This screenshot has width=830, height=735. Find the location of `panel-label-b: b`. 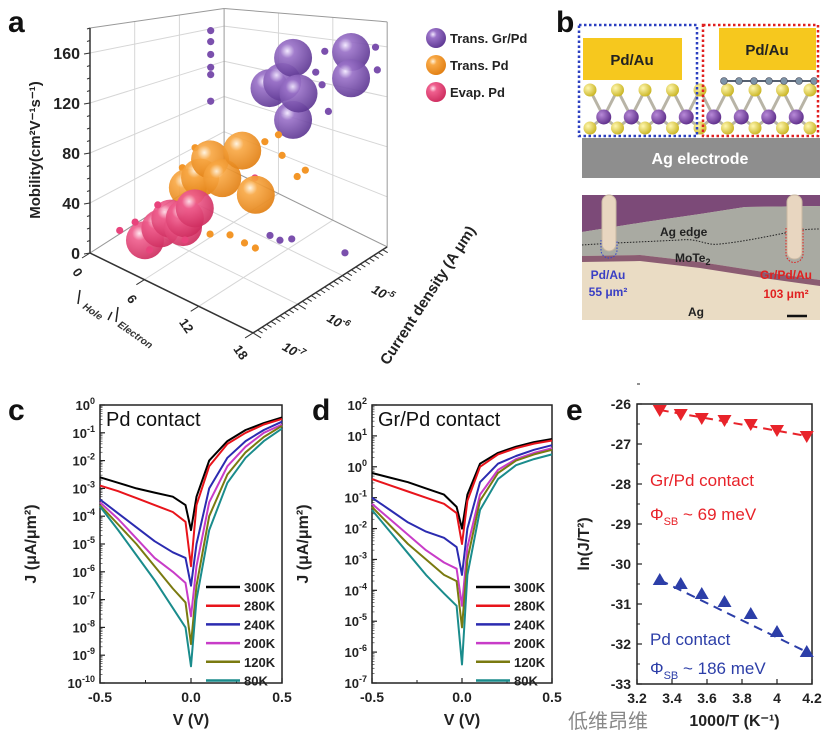

panel-label-b: b is located at coordinates (565, 22).